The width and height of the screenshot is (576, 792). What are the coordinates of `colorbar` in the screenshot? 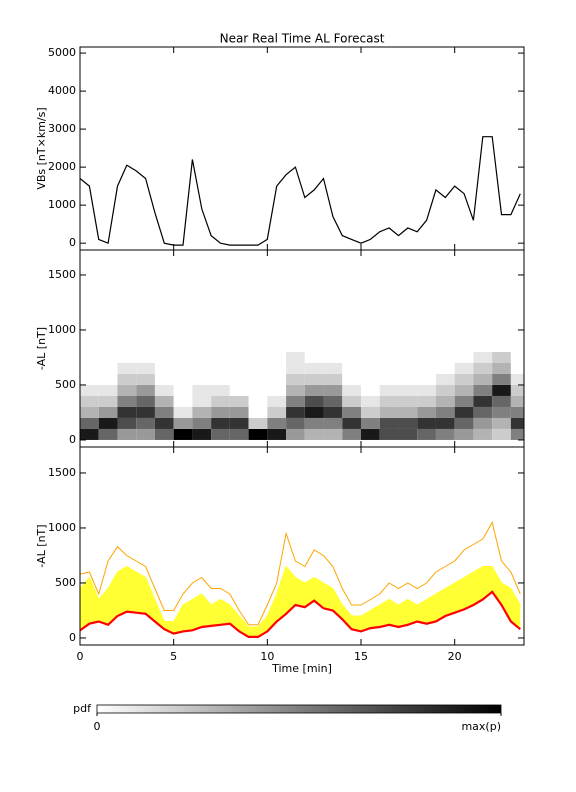 It's located at (299, 709).